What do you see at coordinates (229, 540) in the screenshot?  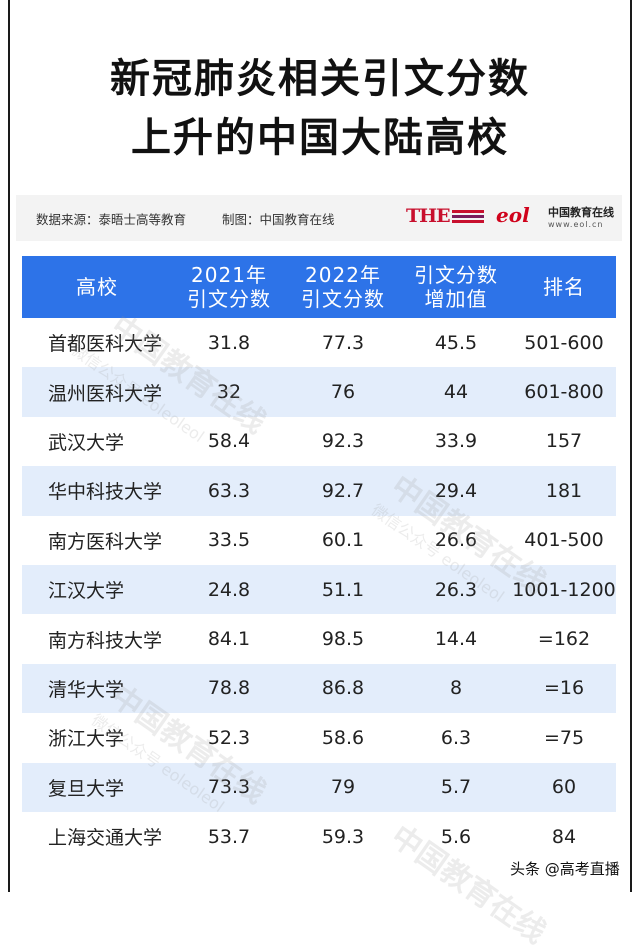 I see `table-cell: 33.5` at bounding box center [229, 540].